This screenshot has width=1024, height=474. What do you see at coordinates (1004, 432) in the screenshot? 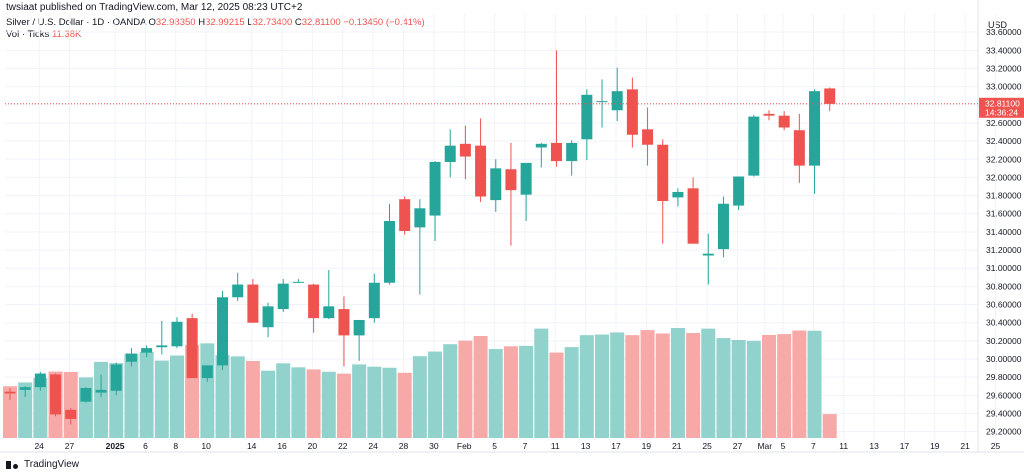
I see `price-tick-label: 29.20000` at bounding box center [1004, 432].